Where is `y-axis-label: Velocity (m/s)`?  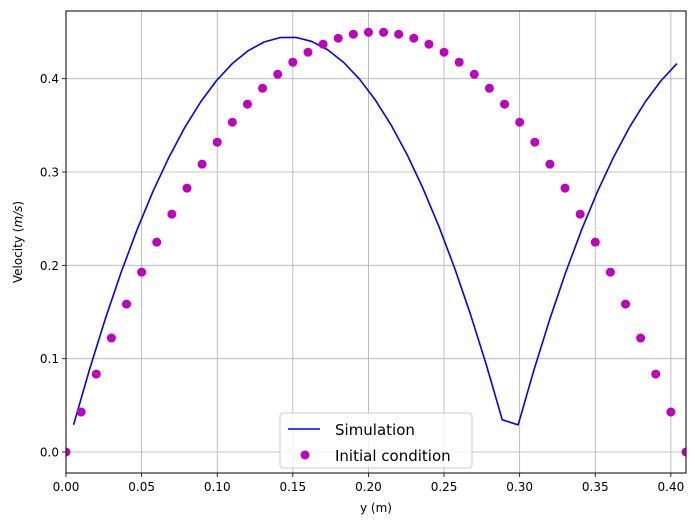
y-axis-label: Velocity (m/s) is located at coordinates (18, 242).